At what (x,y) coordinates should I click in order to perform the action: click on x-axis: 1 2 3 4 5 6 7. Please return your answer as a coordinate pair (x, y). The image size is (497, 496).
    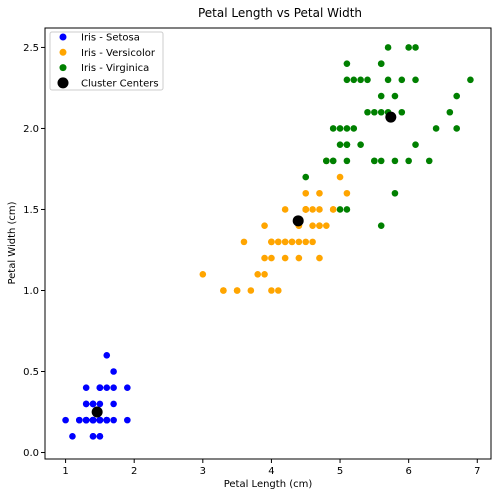
    Looking at the image, I should click on (271, 468).